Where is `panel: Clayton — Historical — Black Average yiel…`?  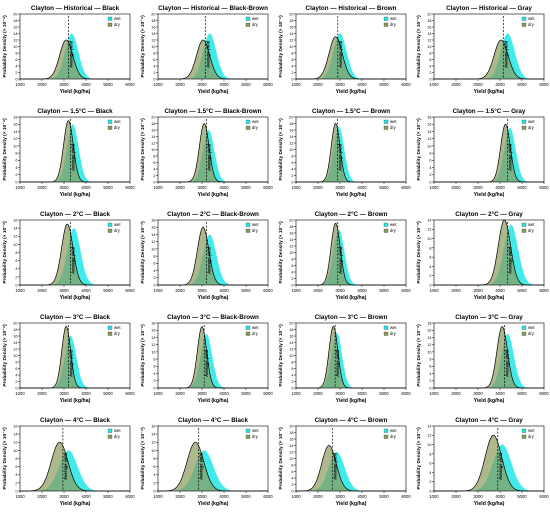 panel: Clayton — Historical — Black Average yiel… is located at coordinates (68, 50).